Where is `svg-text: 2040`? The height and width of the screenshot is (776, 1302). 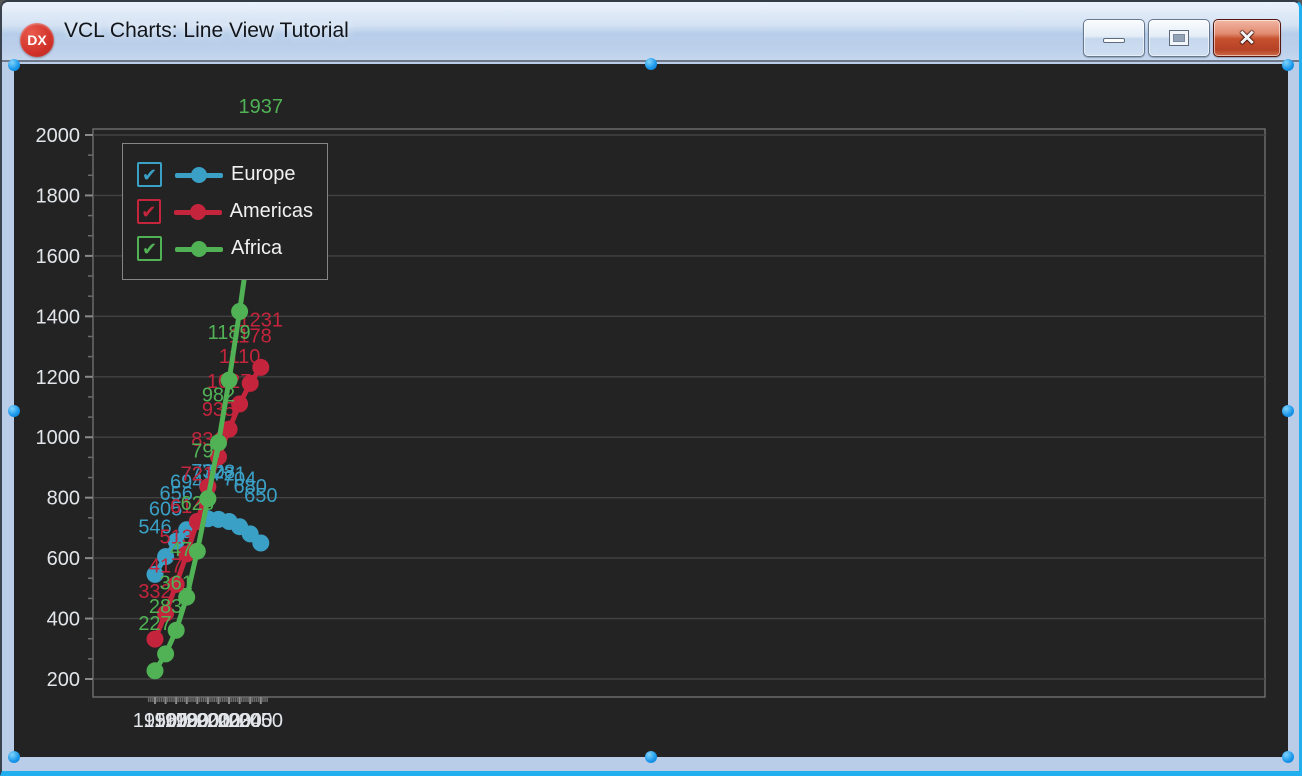 svg-text: 2040 is located at coordinates (250, 721).